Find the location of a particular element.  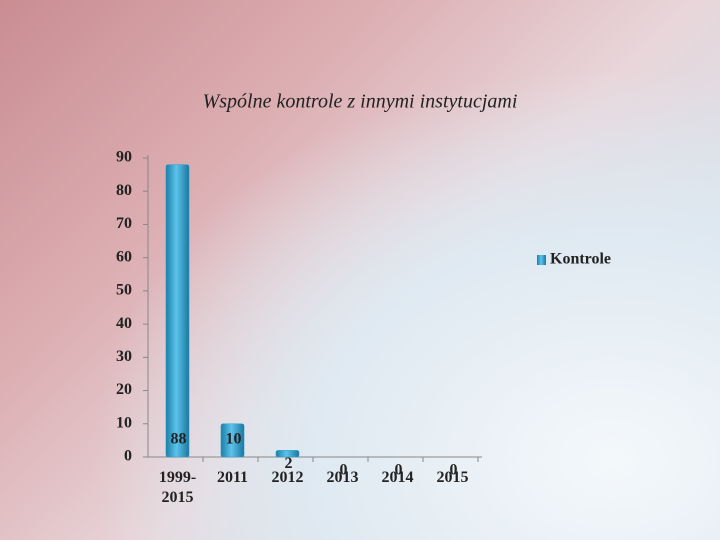

y-tick-label: 90 is located at coordinates (124, 157).